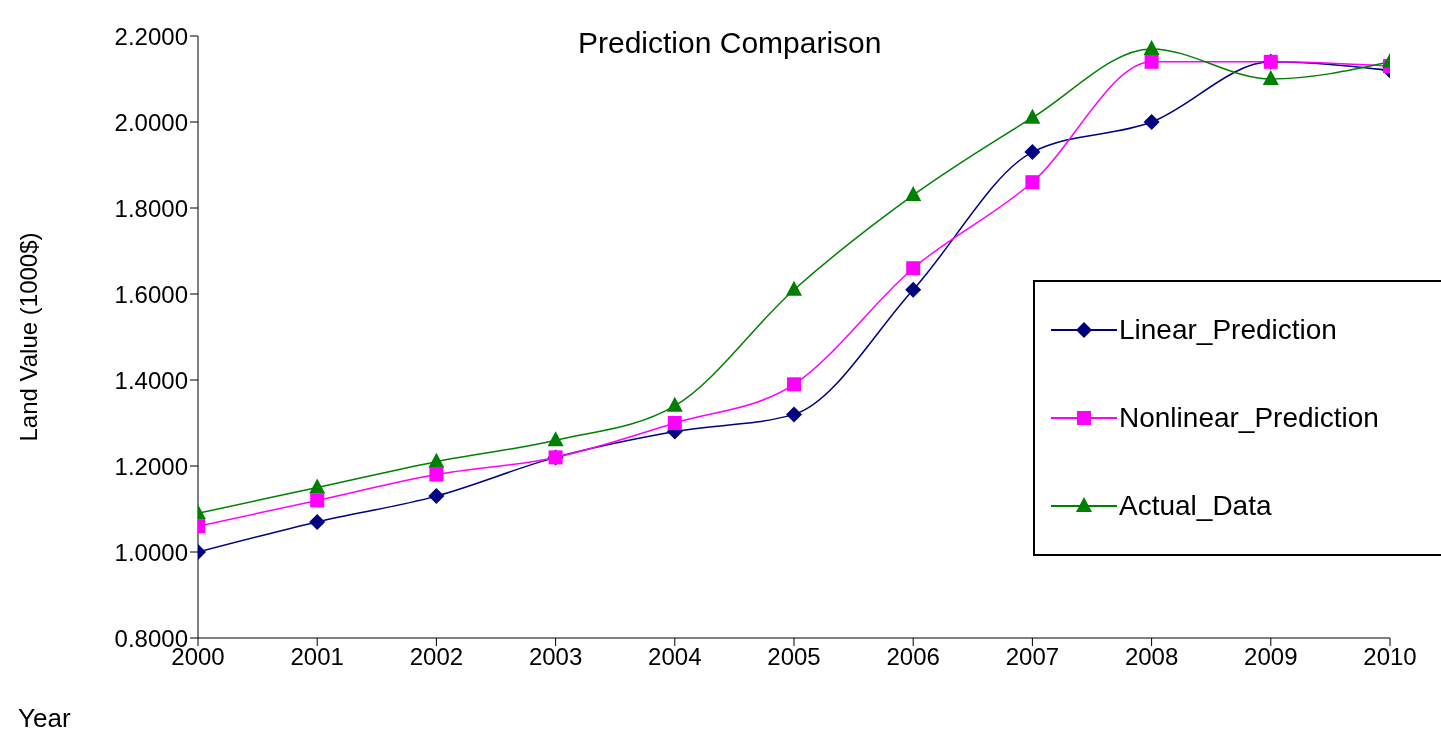  What do you see at coordinates (317, 657) in the screenshot?
I see `x-tick-label: 2001` at bounding box center [317, 657].